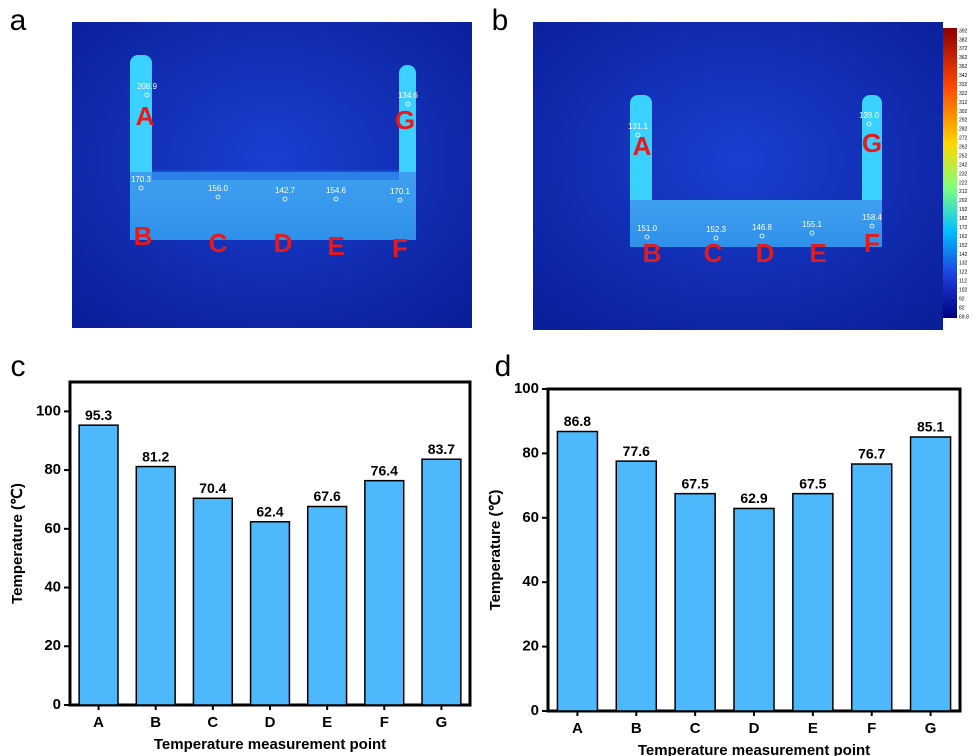 The height and width of the screenshot is (756, 977). I want to click on colorbar-label: 162, so click(963, 237).